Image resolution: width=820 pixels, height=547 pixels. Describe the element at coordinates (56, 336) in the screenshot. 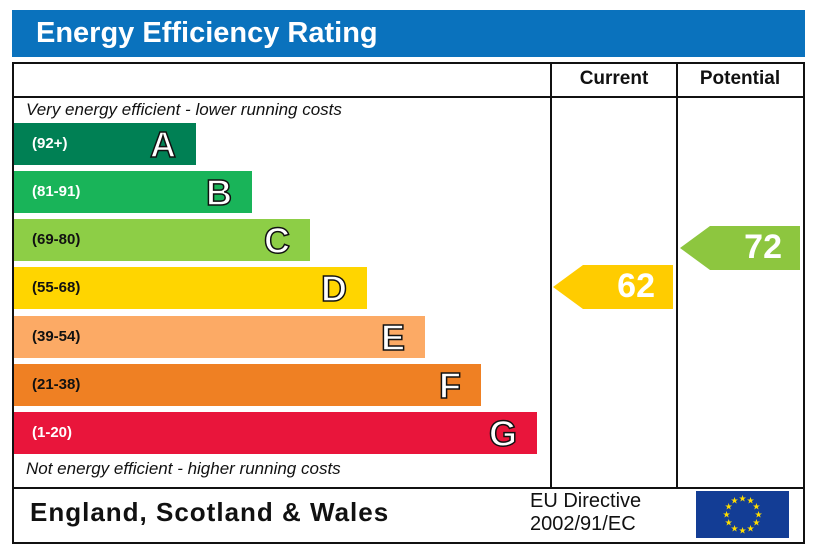

I see `band-range: (39-54)` at that location.